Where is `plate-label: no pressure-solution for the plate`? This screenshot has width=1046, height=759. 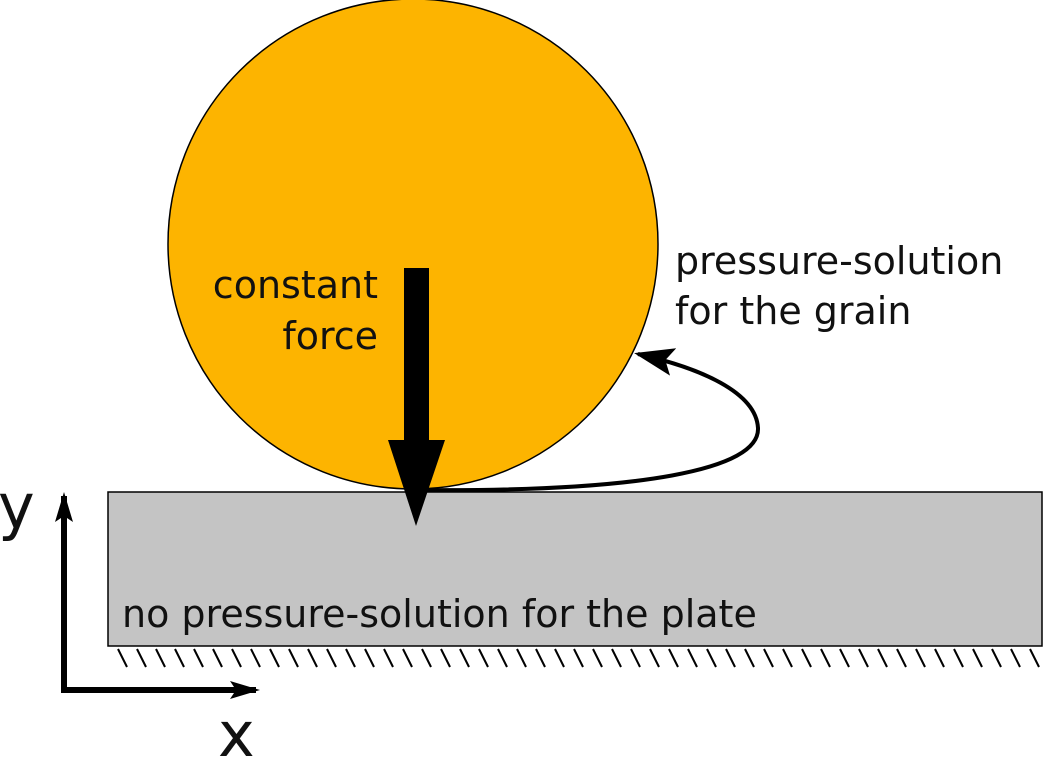
plate-label: no pressure-solution for the plate is located at coordinates (439, 614).